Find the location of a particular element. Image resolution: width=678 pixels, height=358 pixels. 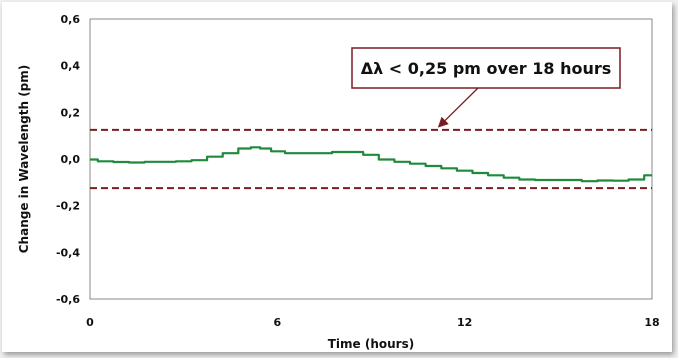

y-tick-label: 0,2 is located at coordinates (71, 112).